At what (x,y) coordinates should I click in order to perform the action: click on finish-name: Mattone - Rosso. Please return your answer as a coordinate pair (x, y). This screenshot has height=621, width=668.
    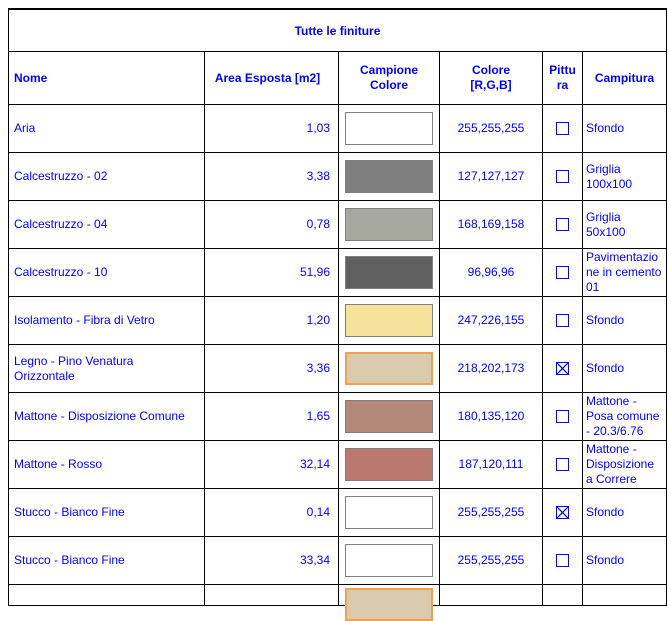
    Looking at the image, I should click on (107, 464).